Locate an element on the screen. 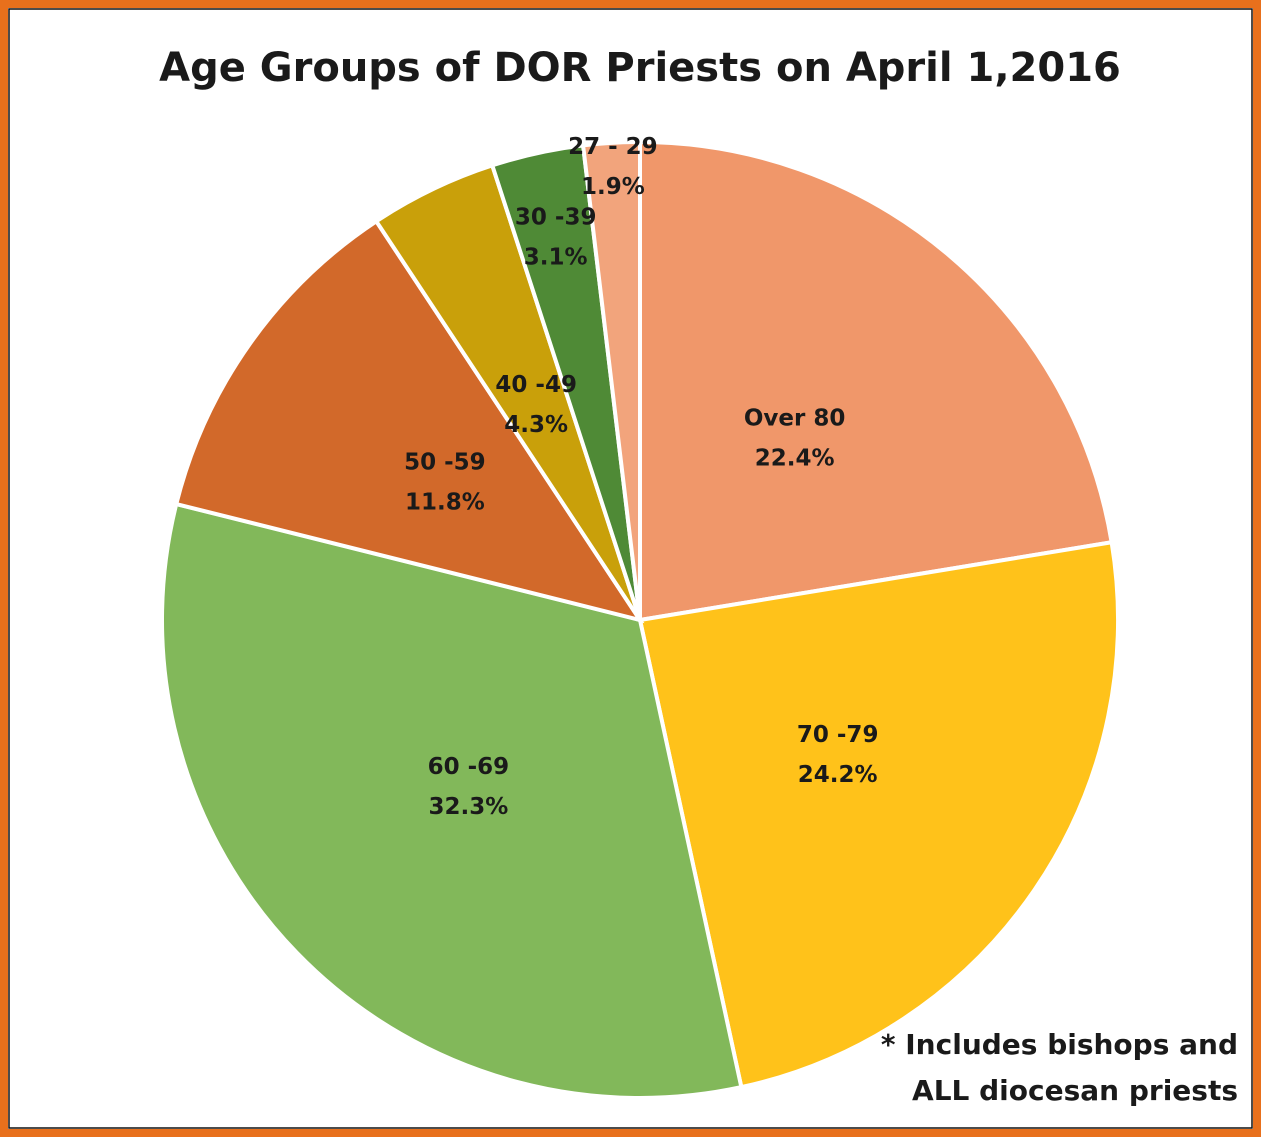 The image size is (1261, 1137). slice-value-label: 24.2% is located at coordinates (838, 775).